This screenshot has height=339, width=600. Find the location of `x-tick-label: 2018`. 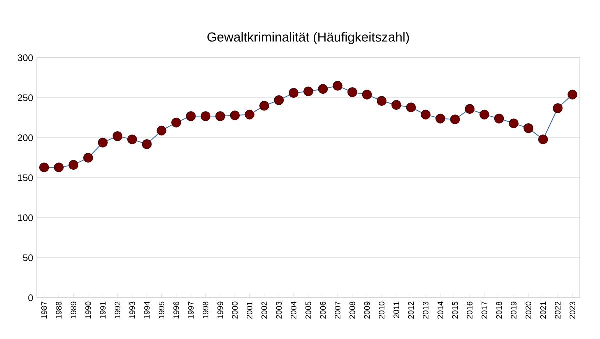

x-tick-label: 2018 is located at coordinates (499, 310).